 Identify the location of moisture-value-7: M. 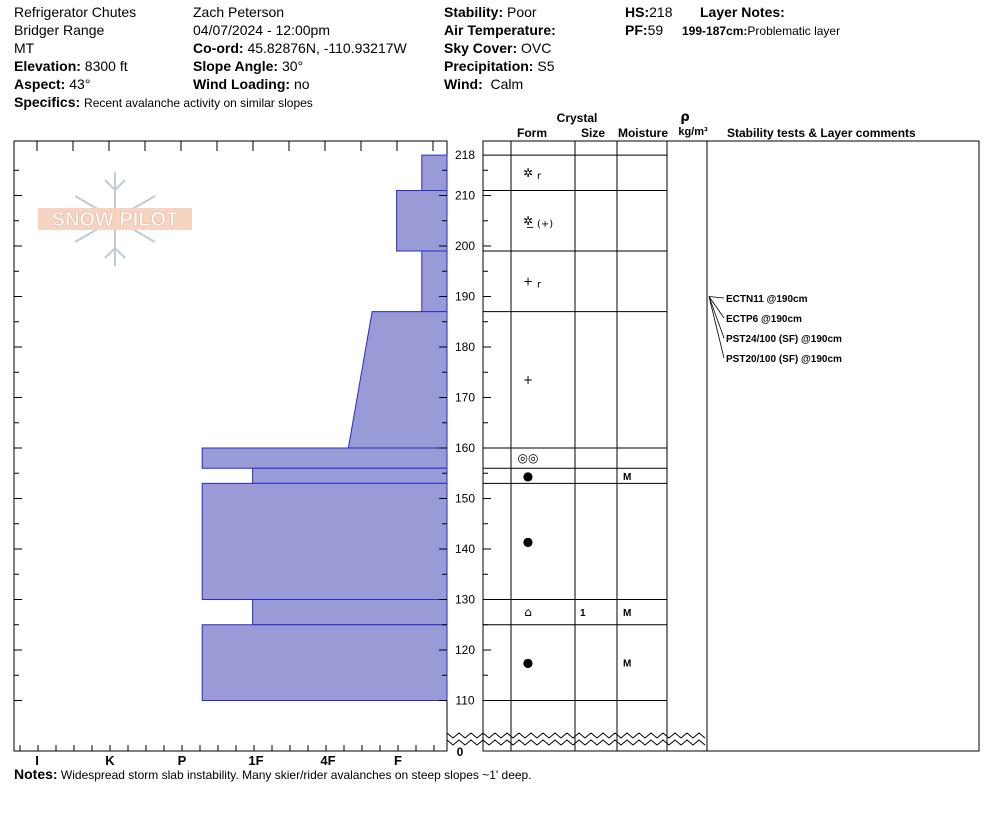
(627, 613).